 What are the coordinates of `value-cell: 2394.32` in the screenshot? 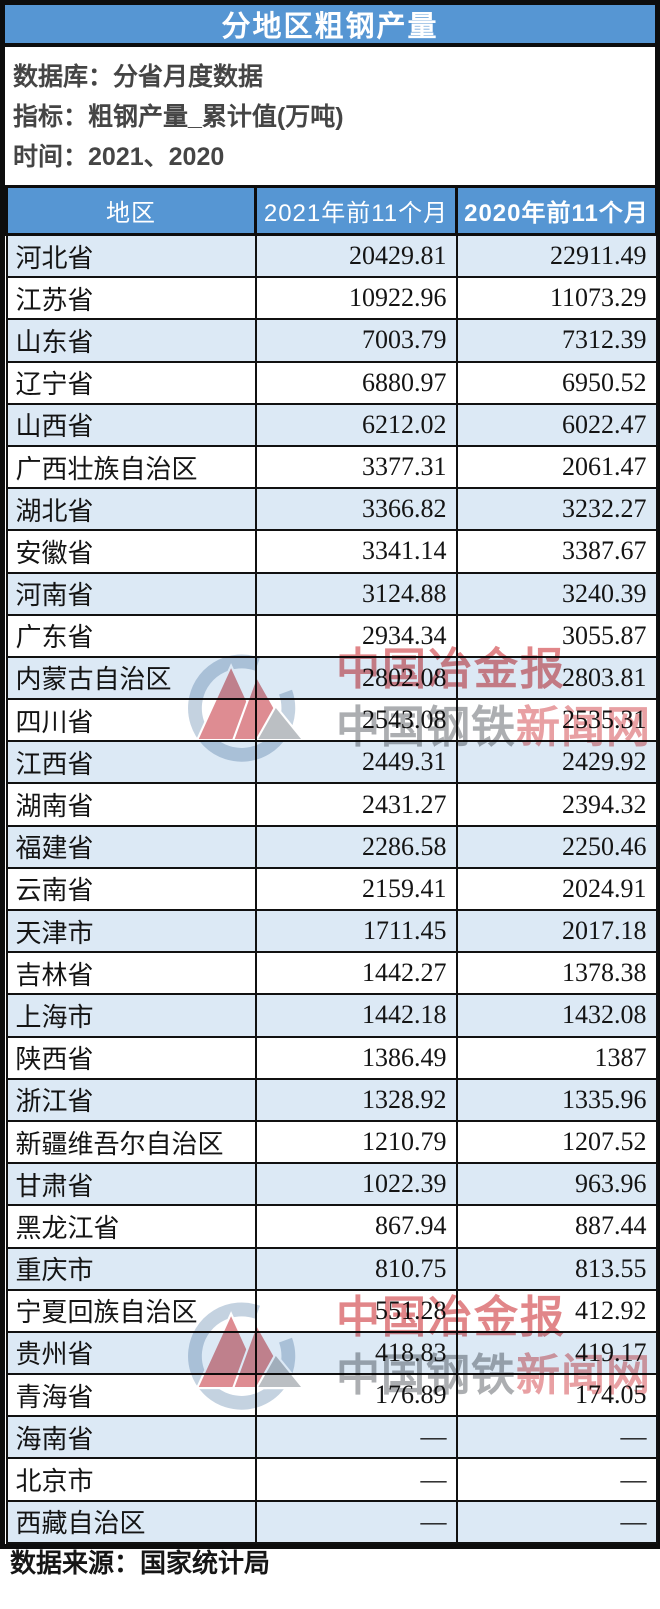 It's located at (556, 804).